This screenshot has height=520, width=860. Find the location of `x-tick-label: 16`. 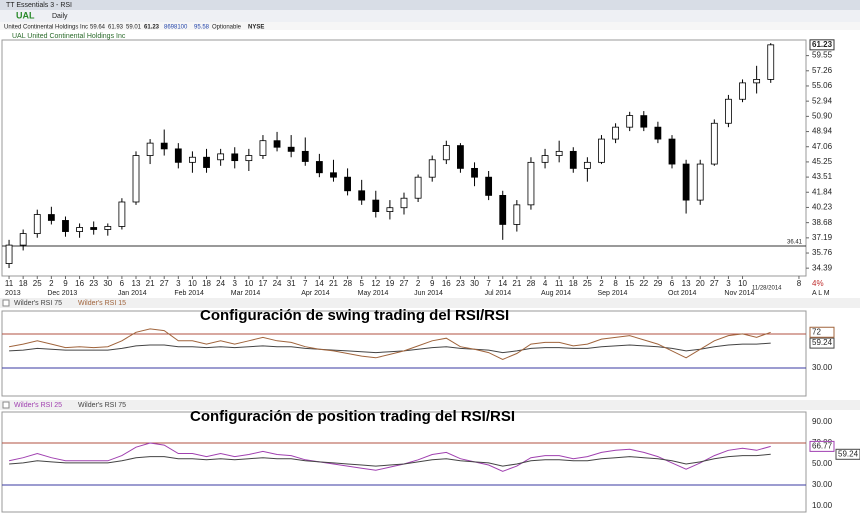

x-tick-label: 16 is located at coordinates (79, 283).